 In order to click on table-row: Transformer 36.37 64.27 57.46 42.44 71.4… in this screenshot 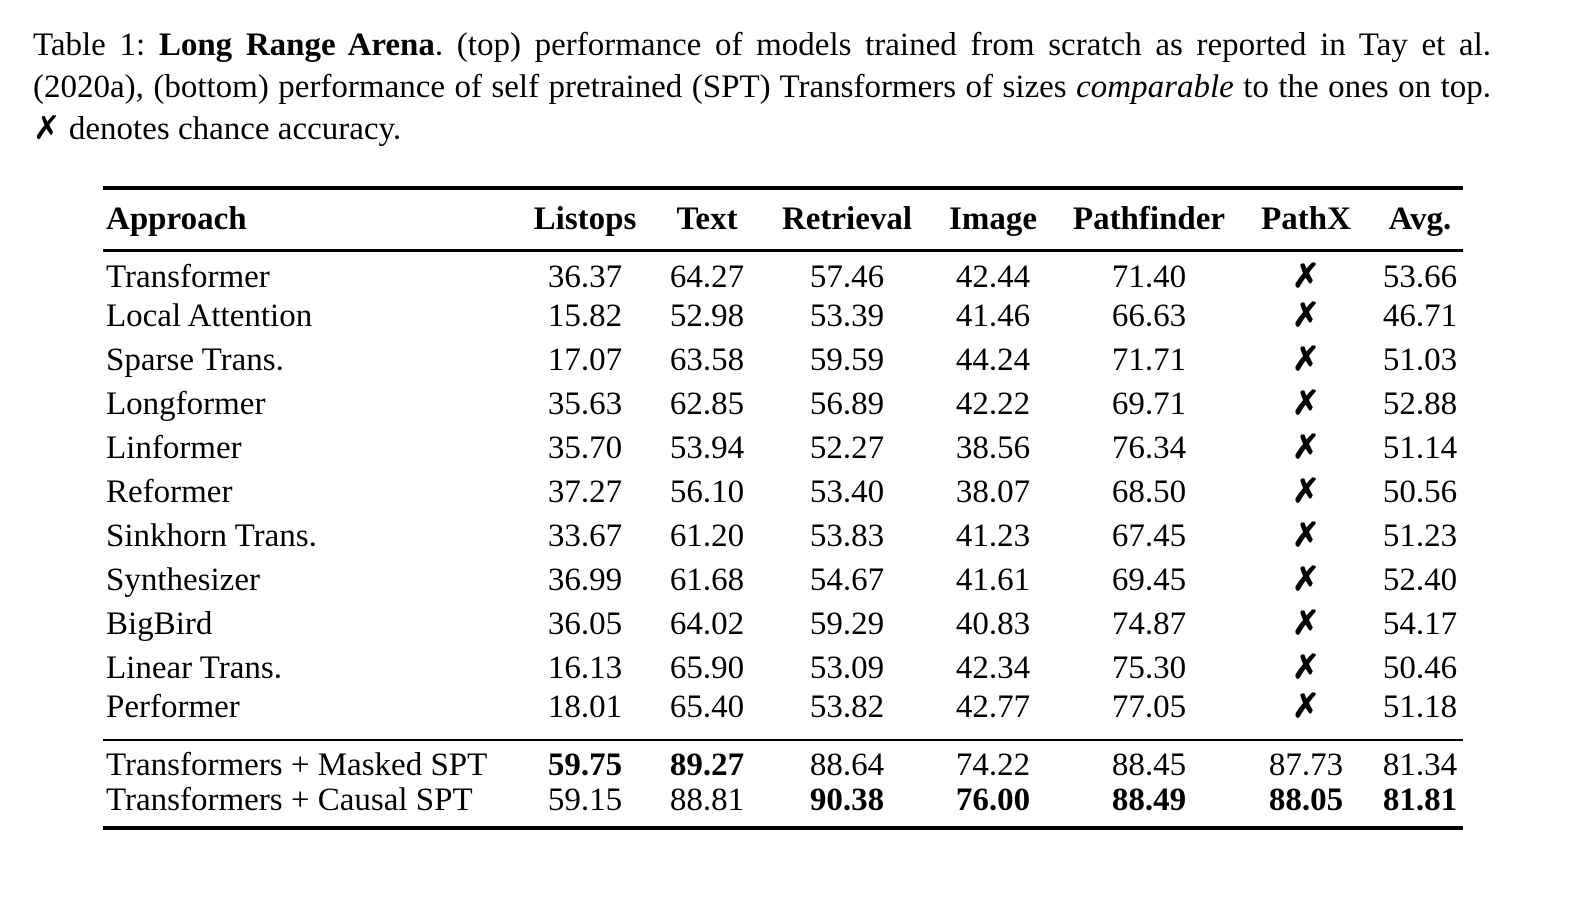, I will do `click(783, 273)`.